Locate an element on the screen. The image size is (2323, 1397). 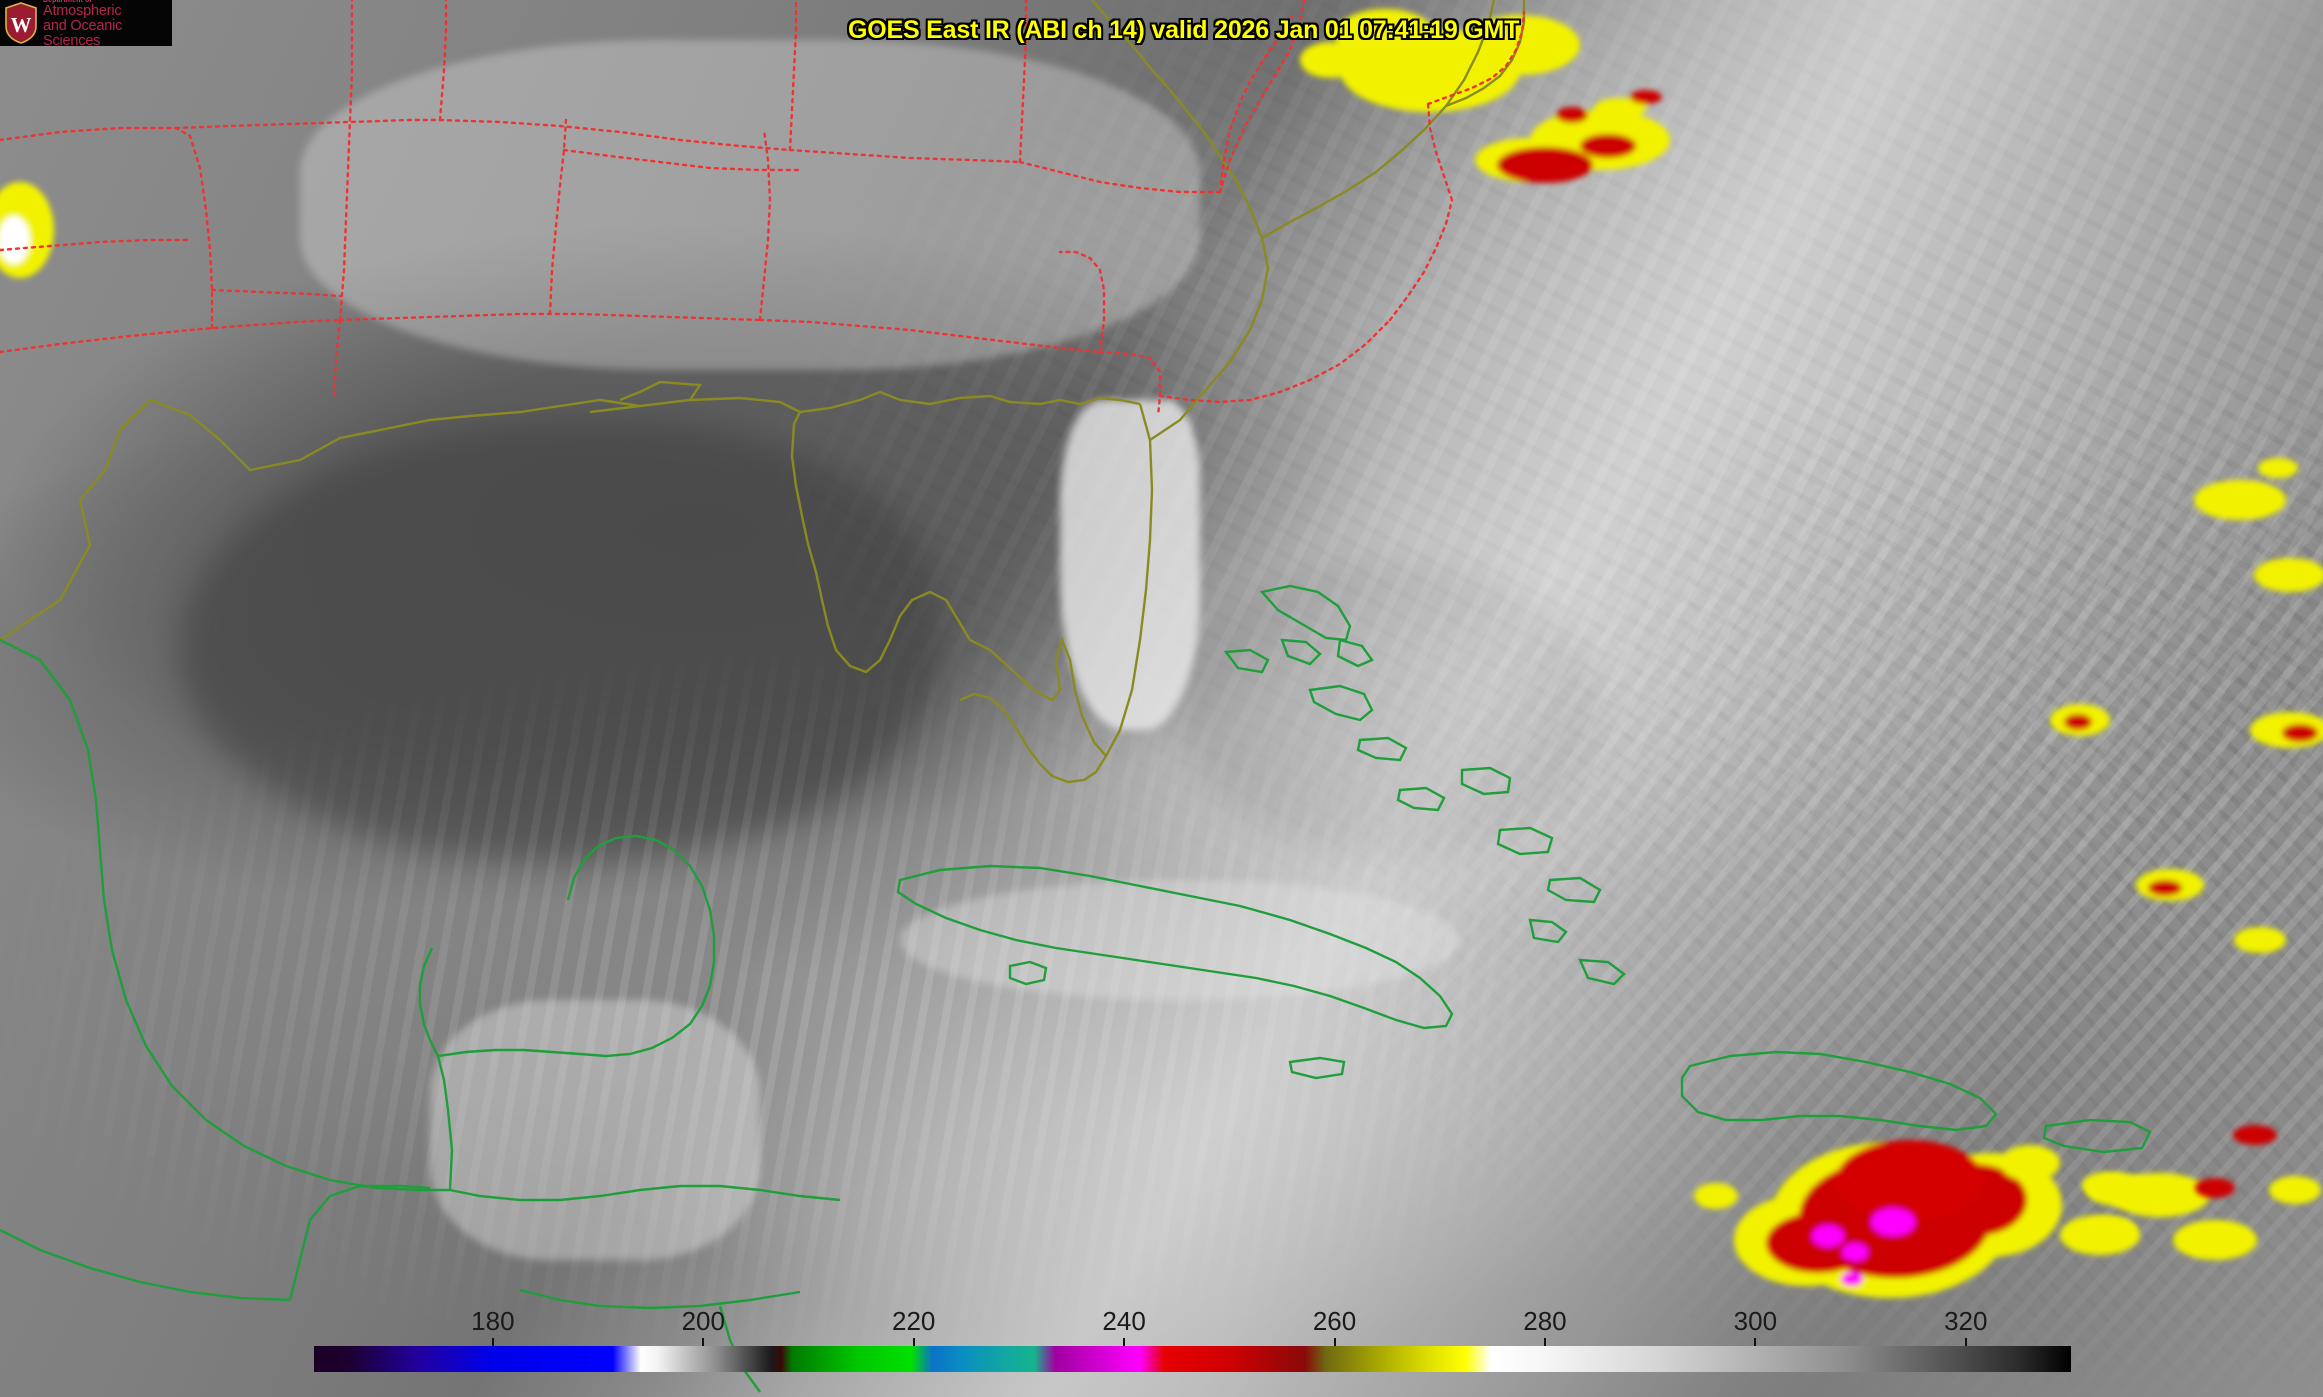
colorbar-tick-label: 260 is located at coordinates (1334, 1321).